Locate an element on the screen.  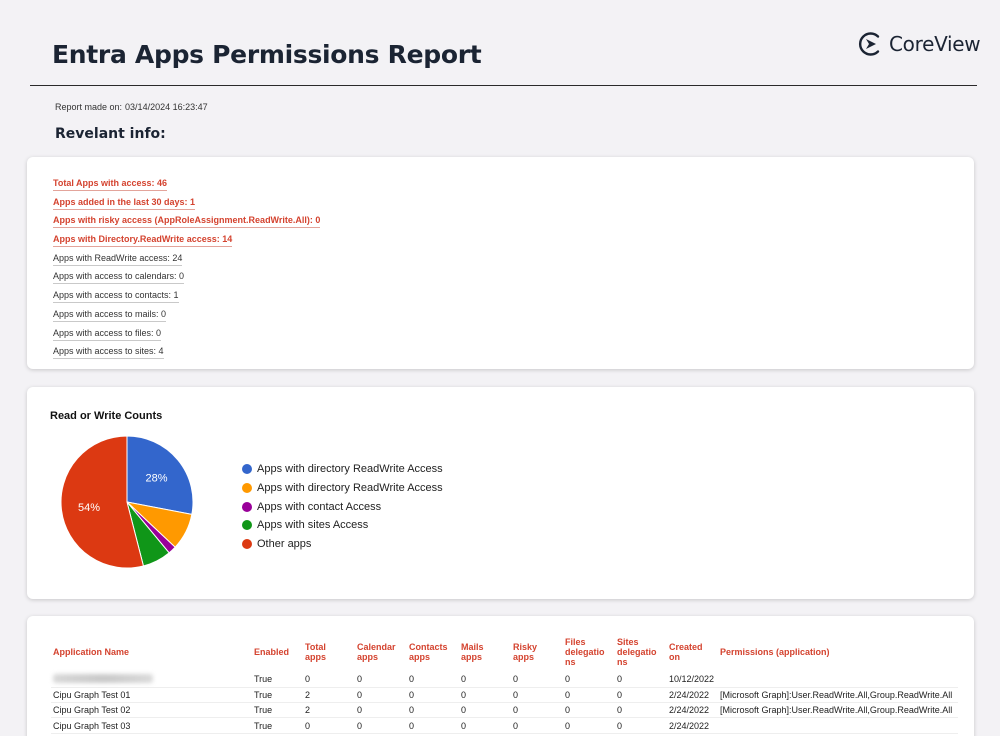
column-header: Mails apps is located at coordinates (472, 652).